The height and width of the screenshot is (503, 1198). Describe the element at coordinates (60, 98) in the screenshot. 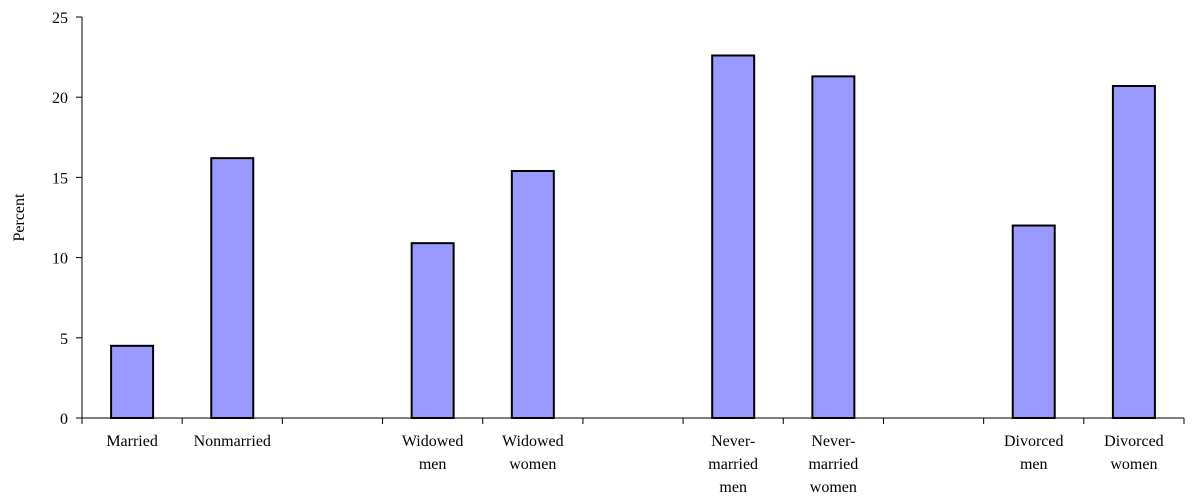

I see `y-tick-label: 20` at that location.